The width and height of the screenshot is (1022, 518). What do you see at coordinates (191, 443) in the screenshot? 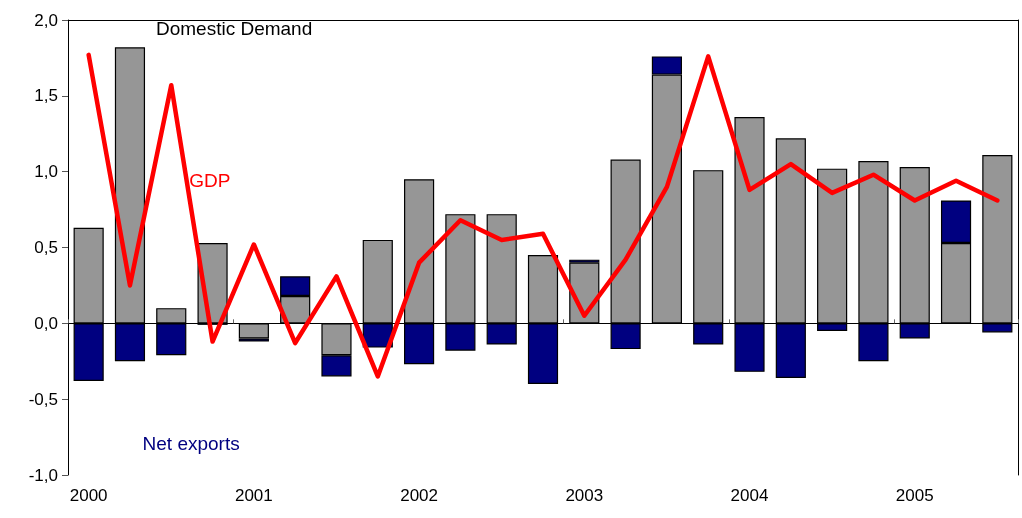
I see `text: Net exports` at bounding box center [191, 443].